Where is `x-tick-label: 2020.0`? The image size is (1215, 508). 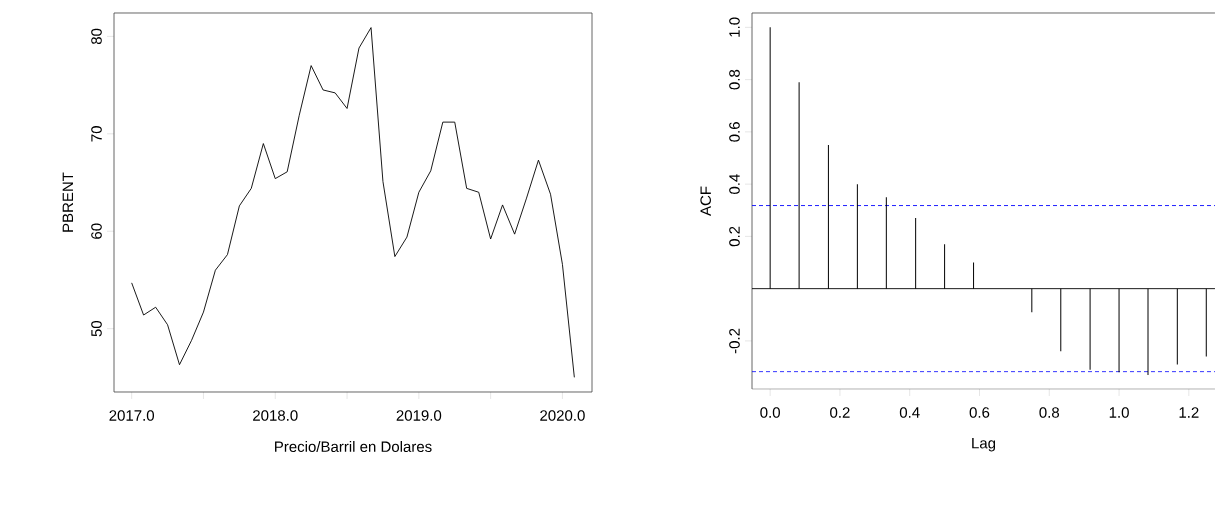 x-tick-label: 2020.0 is located at coordinates (562, 415).